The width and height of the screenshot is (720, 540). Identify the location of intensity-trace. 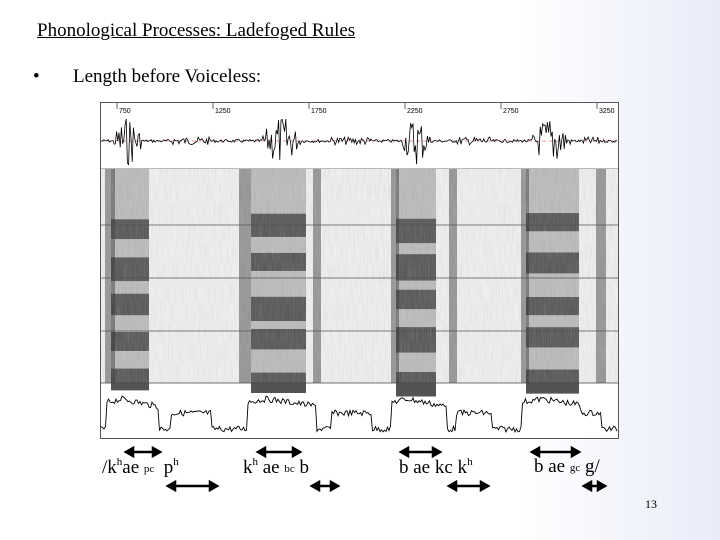
(359, 414).